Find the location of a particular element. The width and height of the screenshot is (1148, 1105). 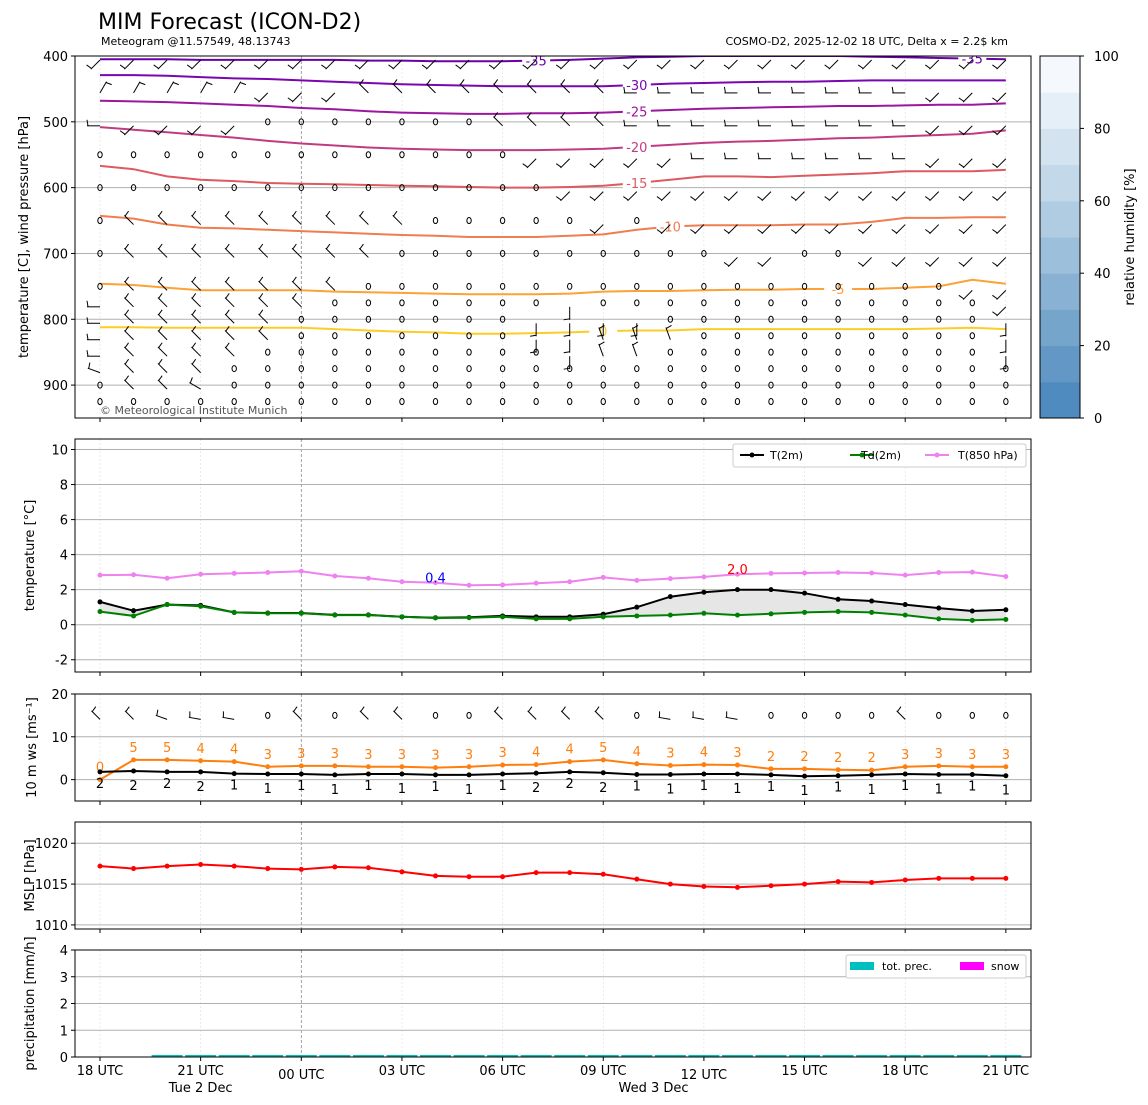

colorbar-label: relative humidity [%] is located at coordinates (1130, 236).